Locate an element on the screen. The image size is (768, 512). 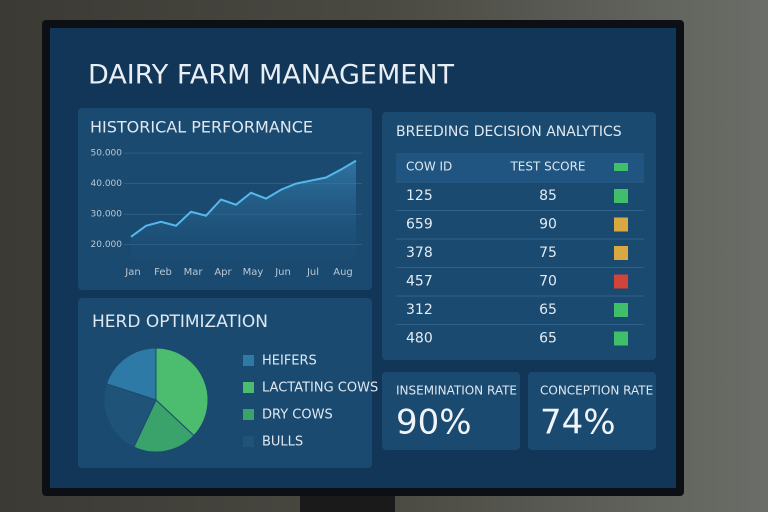
legend-label: DRY COWS is located at coordinates (297, 415).